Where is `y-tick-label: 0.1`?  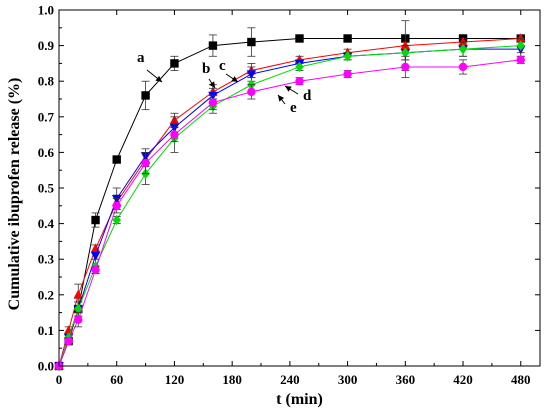 y-tick-label: 0.1 is located at coordinates (46, 330).